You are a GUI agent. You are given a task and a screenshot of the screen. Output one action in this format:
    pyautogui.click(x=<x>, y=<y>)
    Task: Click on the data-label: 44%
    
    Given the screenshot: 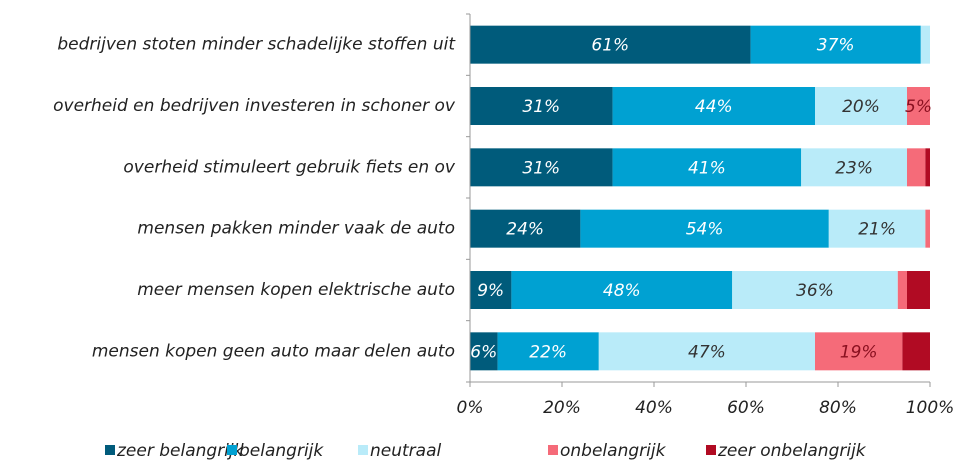 What is the action you would take?
    pyautogui.click(x=714, y=107)
    